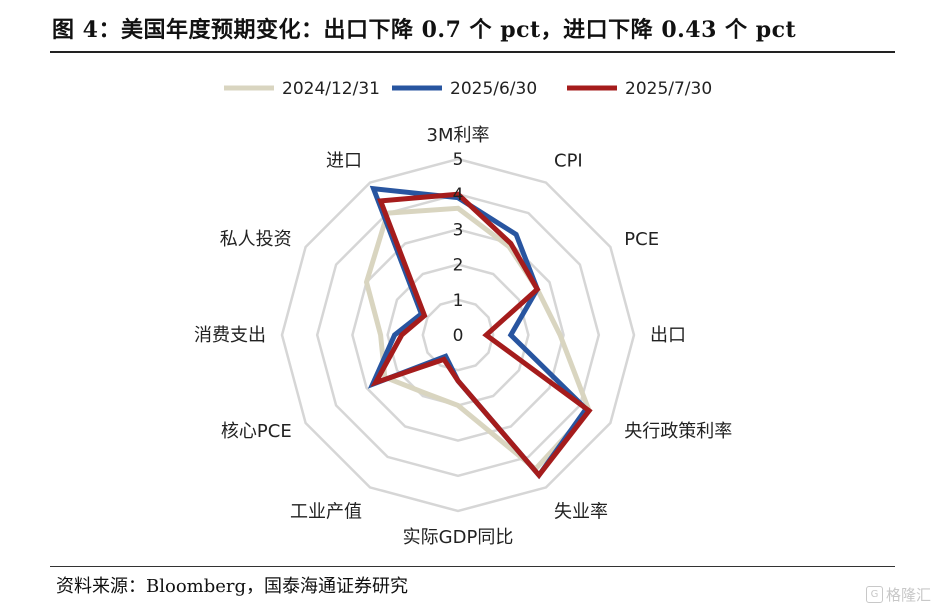 This screenshot has width=943, height=609. What do you see at coordinates (458, 135) in the screenshot?
I see `axis-label-1: 3M利率` at bounding box center [458, 135].